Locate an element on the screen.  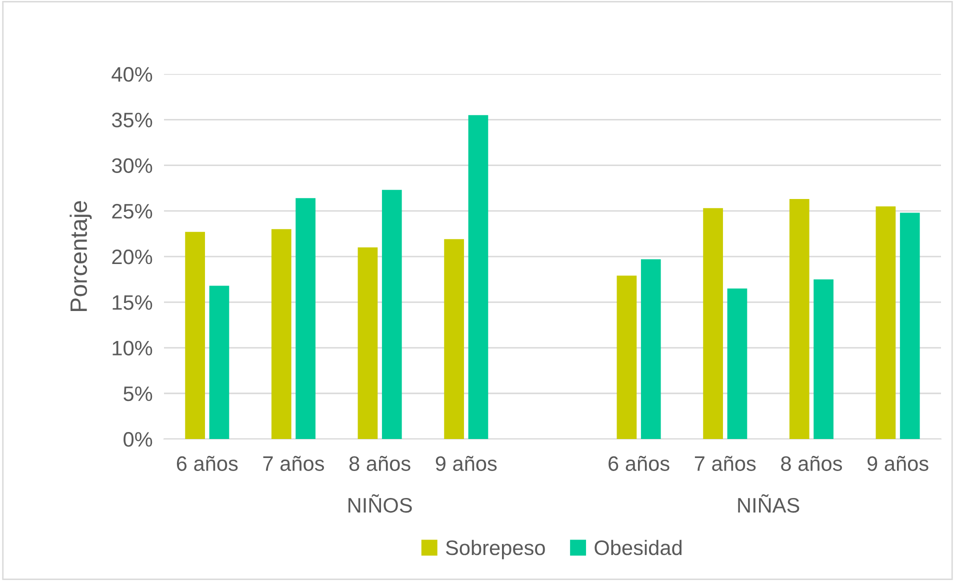
y-tick-label: 0% is located at coordinates (138, 439).